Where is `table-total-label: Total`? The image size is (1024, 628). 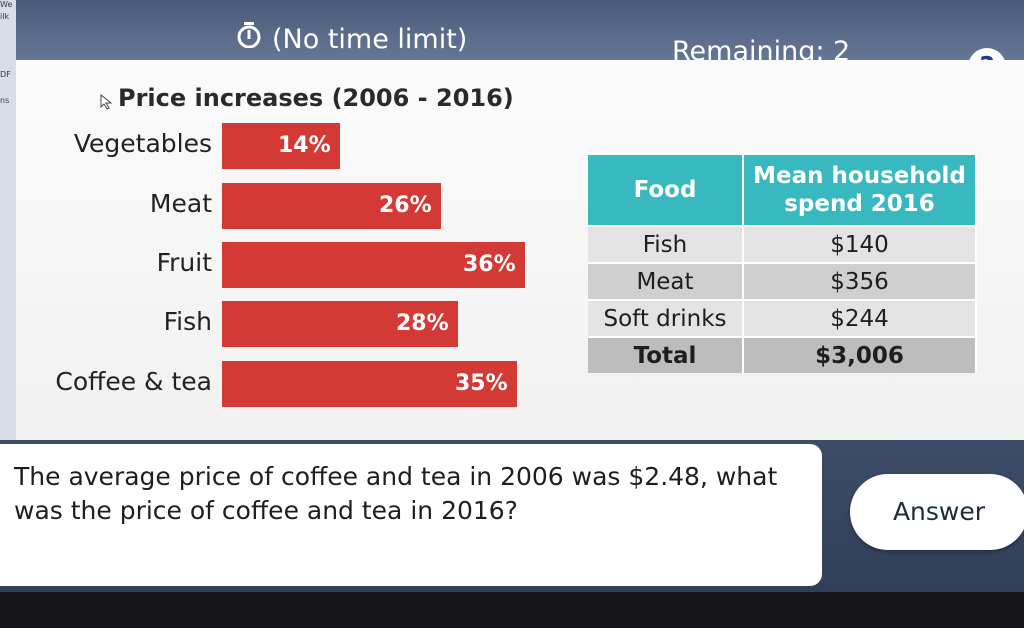 table-total-label: Total is located at coordinates (666, 354).